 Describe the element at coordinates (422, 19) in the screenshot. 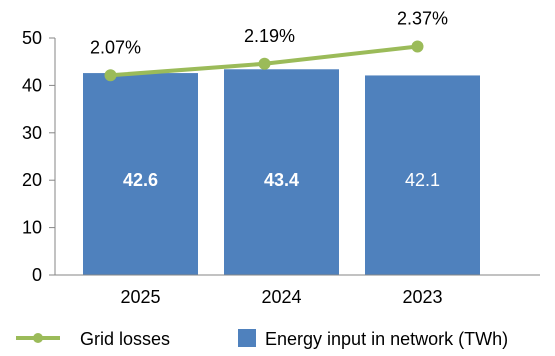

I see `grid-losses-label-2023: 2.37%` at that location.